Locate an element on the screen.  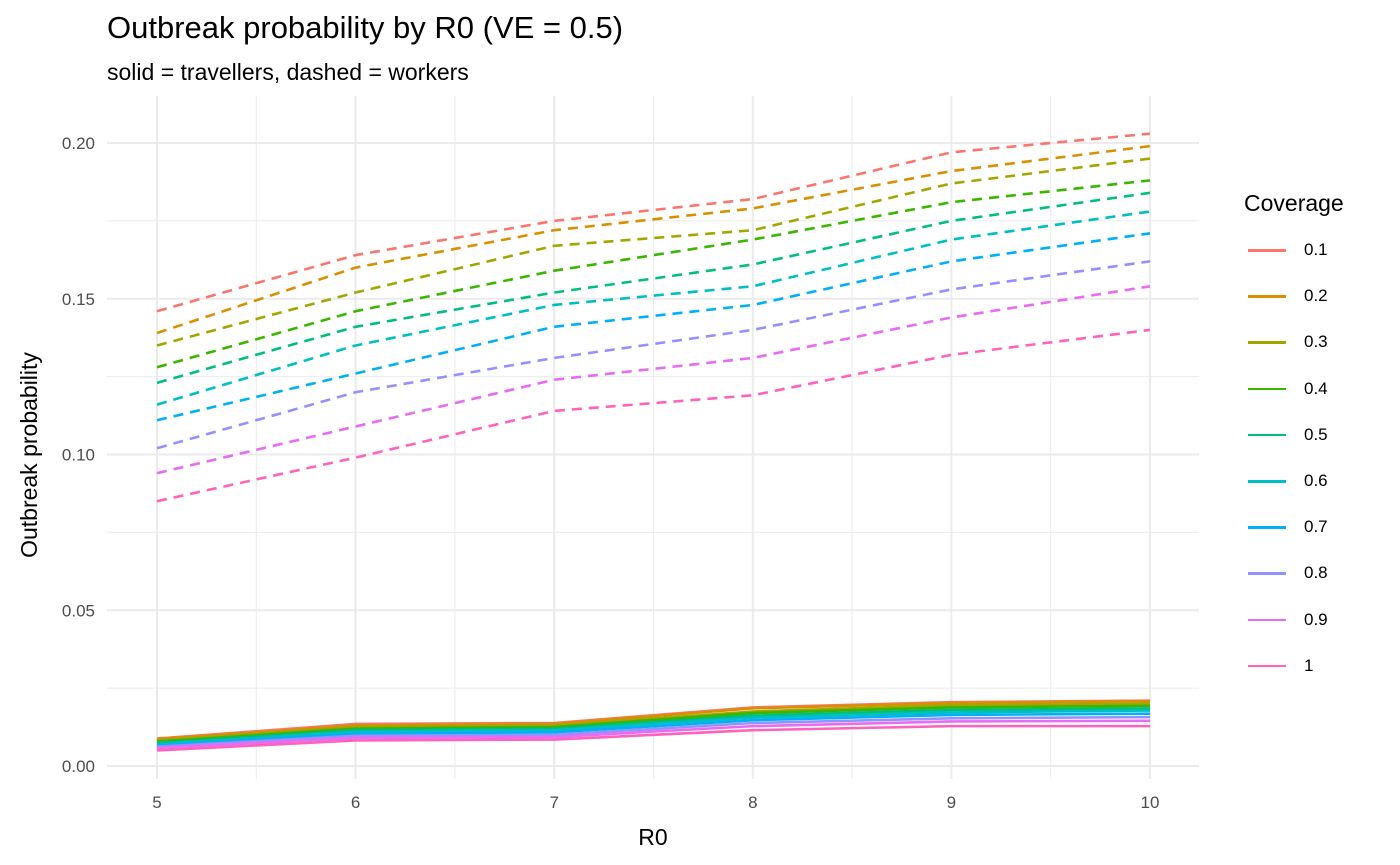
series-line-travellers-0.6 is located at coordinates (653, 727).